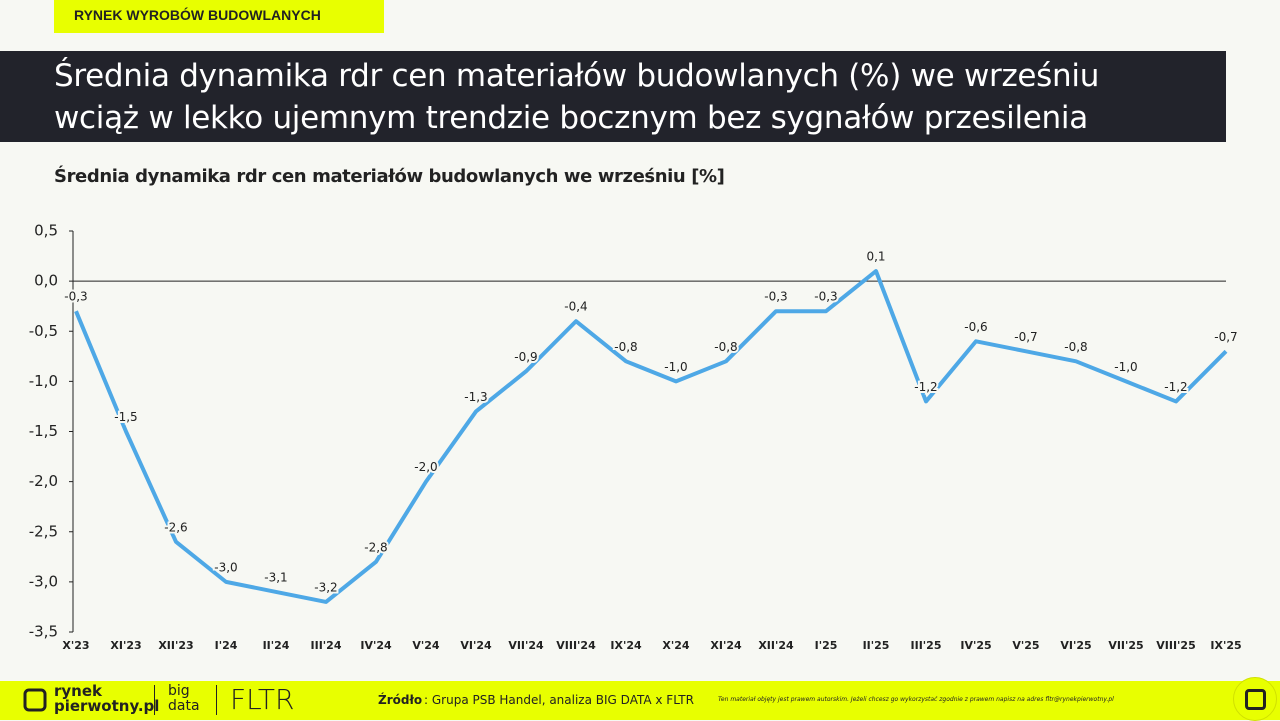 The image size is (1280, 721). I want to click on data-label: -3,0, so click(225, 567).